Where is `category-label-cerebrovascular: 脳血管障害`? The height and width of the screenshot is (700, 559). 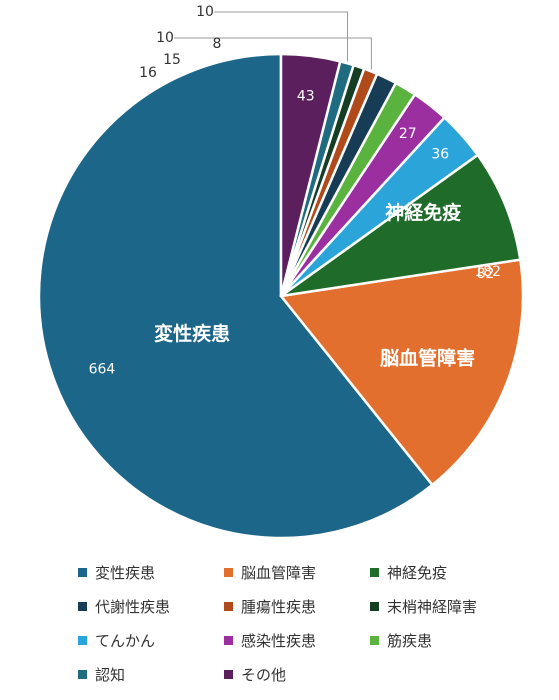
category-label-cerebrovascular: 脳血管障害 is located at coordinates (427, 358).